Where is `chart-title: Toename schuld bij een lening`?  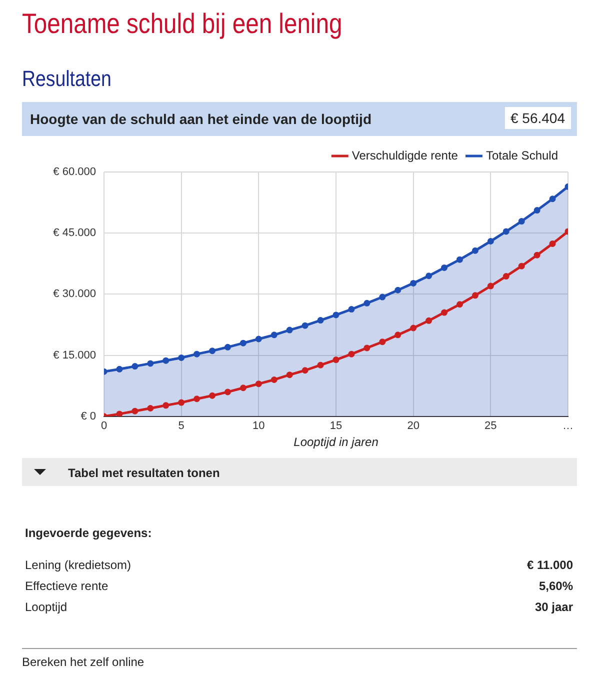 chart-title: Toename schuld bij een lening is located at coordinates (182, 24).